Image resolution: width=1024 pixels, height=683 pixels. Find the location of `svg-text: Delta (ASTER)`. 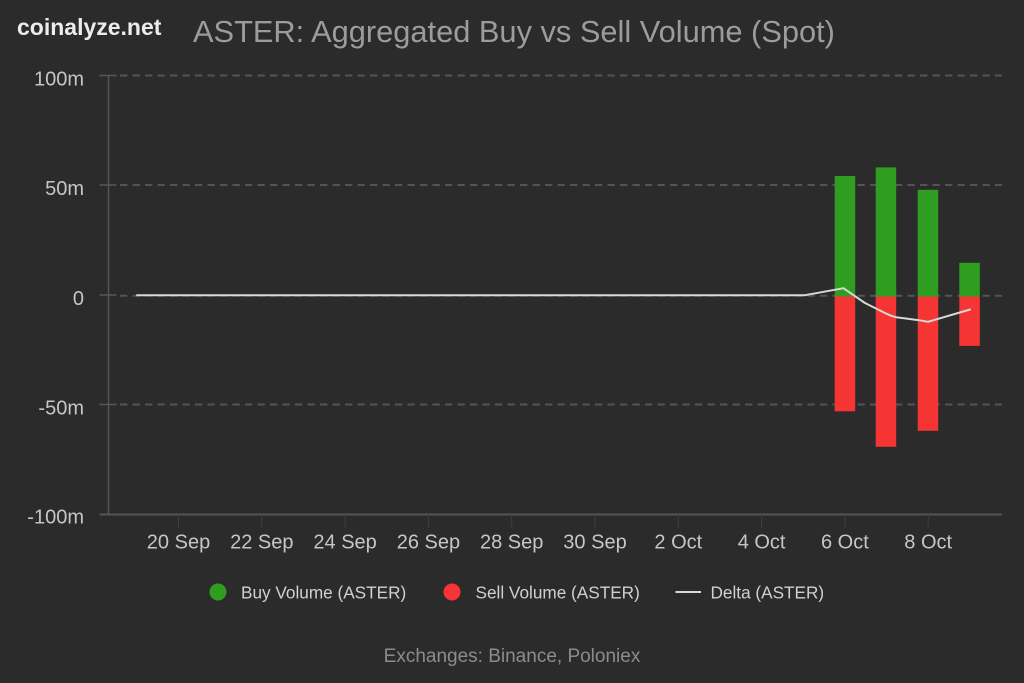

svg-text: Delta (ASTER) is located at coordinates (768, 592).